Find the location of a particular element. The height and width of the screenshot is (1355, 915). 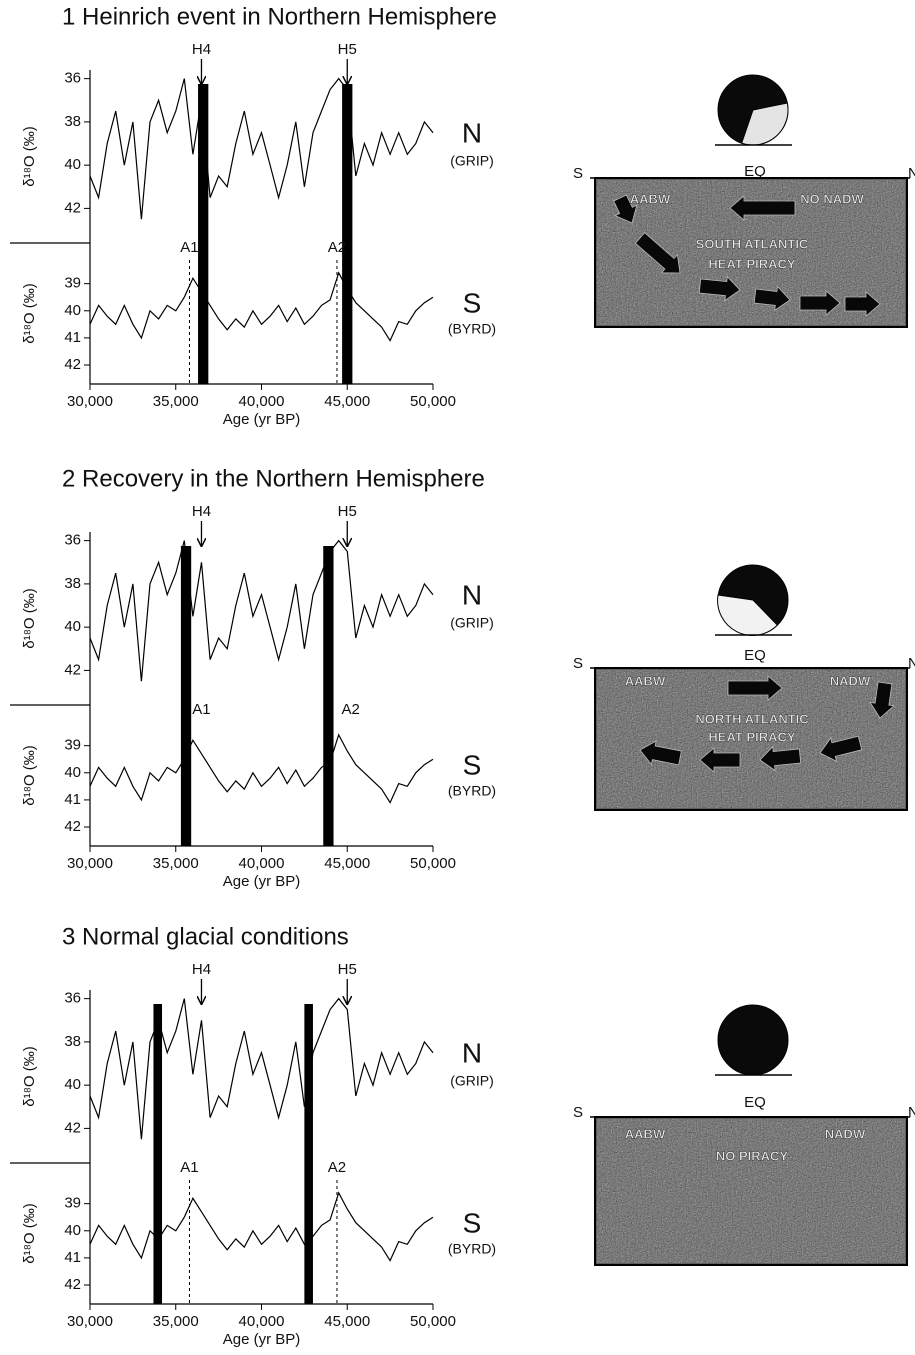

diagram-label: NO NADW is located at coordinates (832, 198).